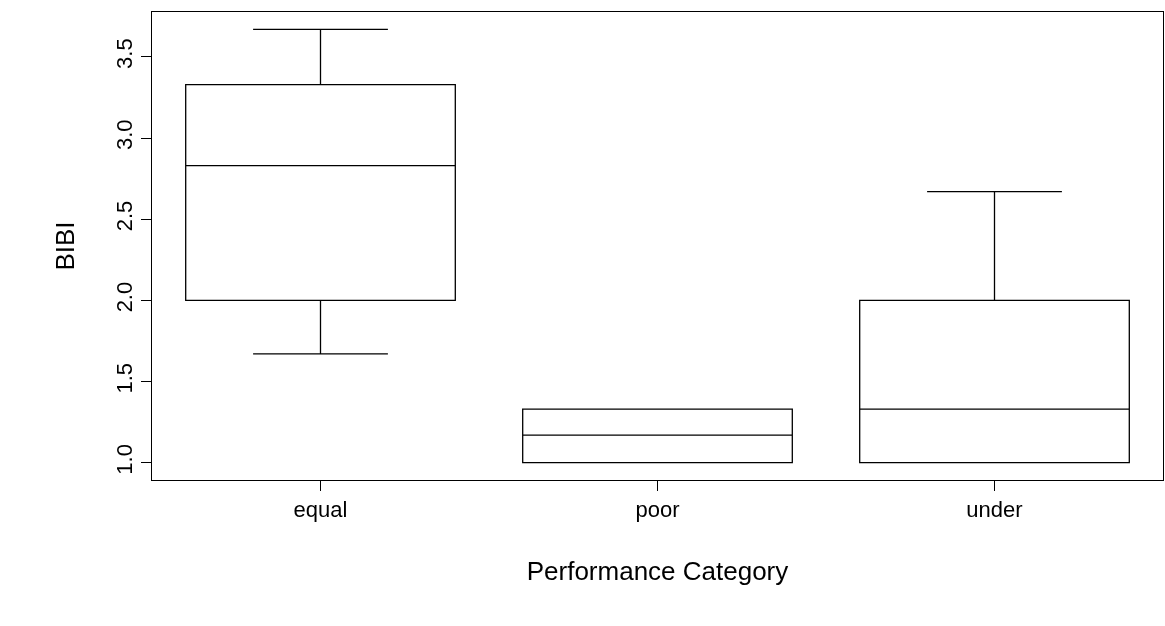 The width and height of the screenshot is (1165, 626). Describe the element at coordinates (125, 378) in the screenshot. I see `y-tick-label: 1.5` at that location.